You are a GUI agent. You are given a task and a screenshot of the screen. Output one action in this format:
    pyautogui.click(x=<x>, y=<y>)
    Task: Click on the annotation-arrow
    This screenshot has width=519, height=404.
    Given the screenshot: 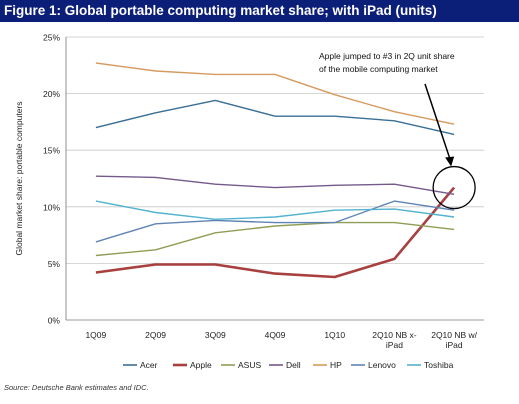 What is the action you would take?
    pyautogui.click(x=438, y=123)
    